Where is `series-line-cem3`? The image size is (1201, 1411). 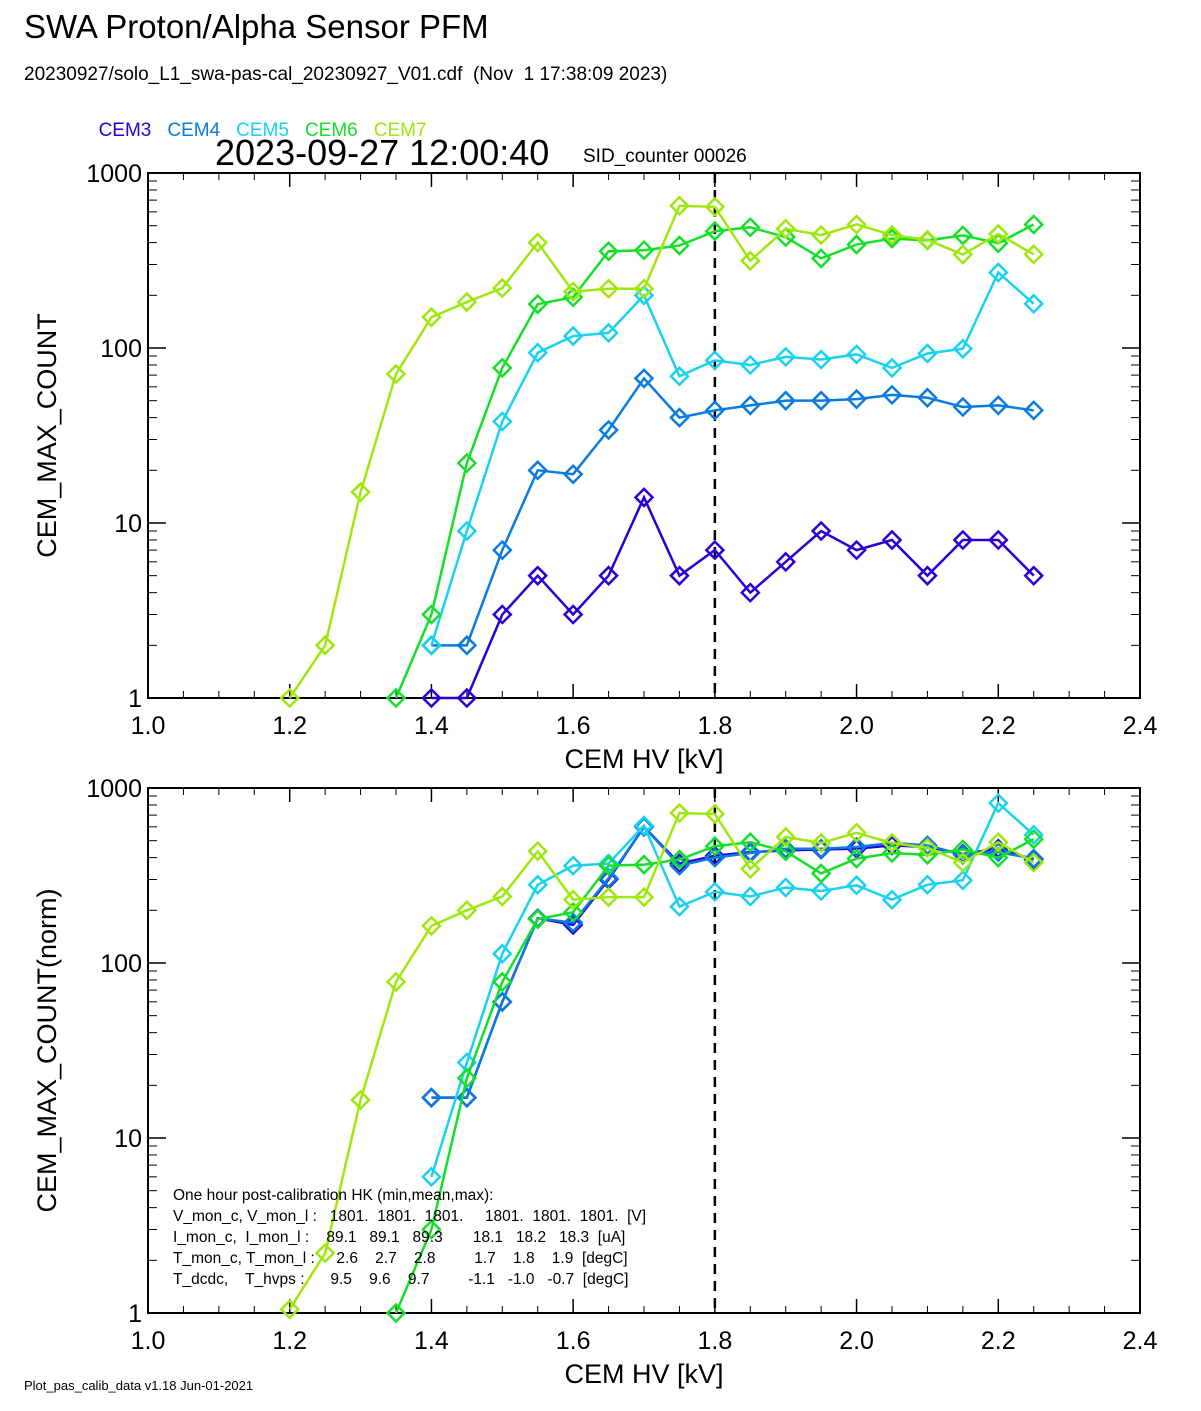
series-line-cem3 is located at coordinates (733, 961).